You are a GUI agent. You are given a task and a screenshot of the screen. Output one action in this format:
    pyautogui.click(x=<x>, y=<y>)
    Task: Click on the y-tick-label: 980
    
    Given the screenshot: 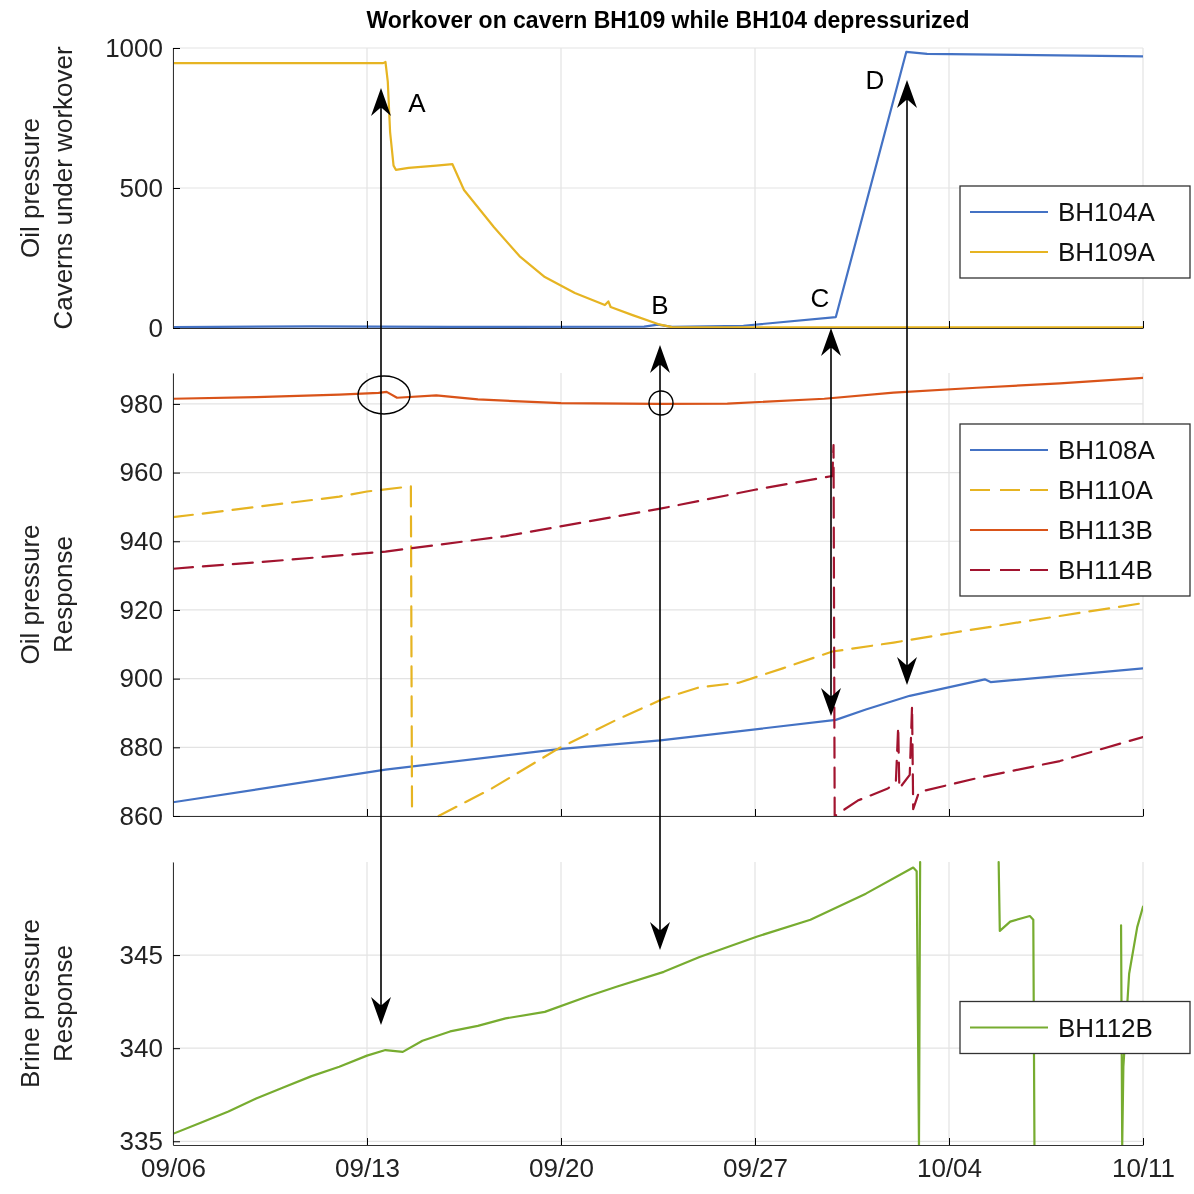 What is the action you would take?
    pyautogui.click(x=141, y=403)
    